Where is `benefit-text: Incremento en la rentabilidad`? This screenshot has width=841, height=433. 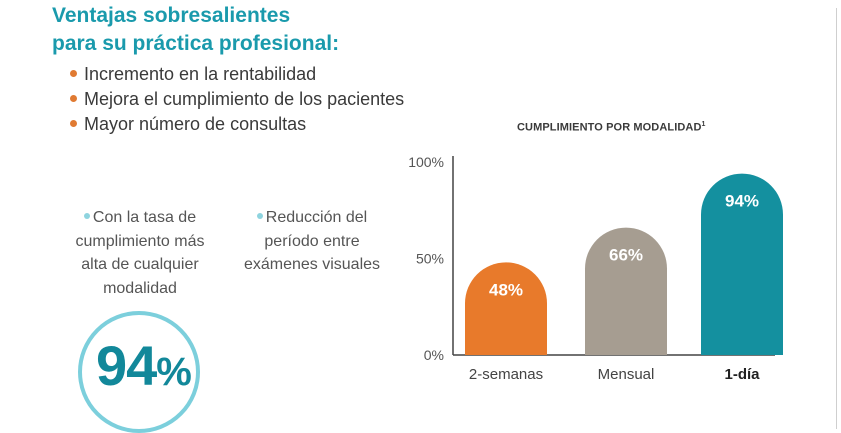 benefit-text: Incremento en la rentabilidad is located at coordinates (200, 74).